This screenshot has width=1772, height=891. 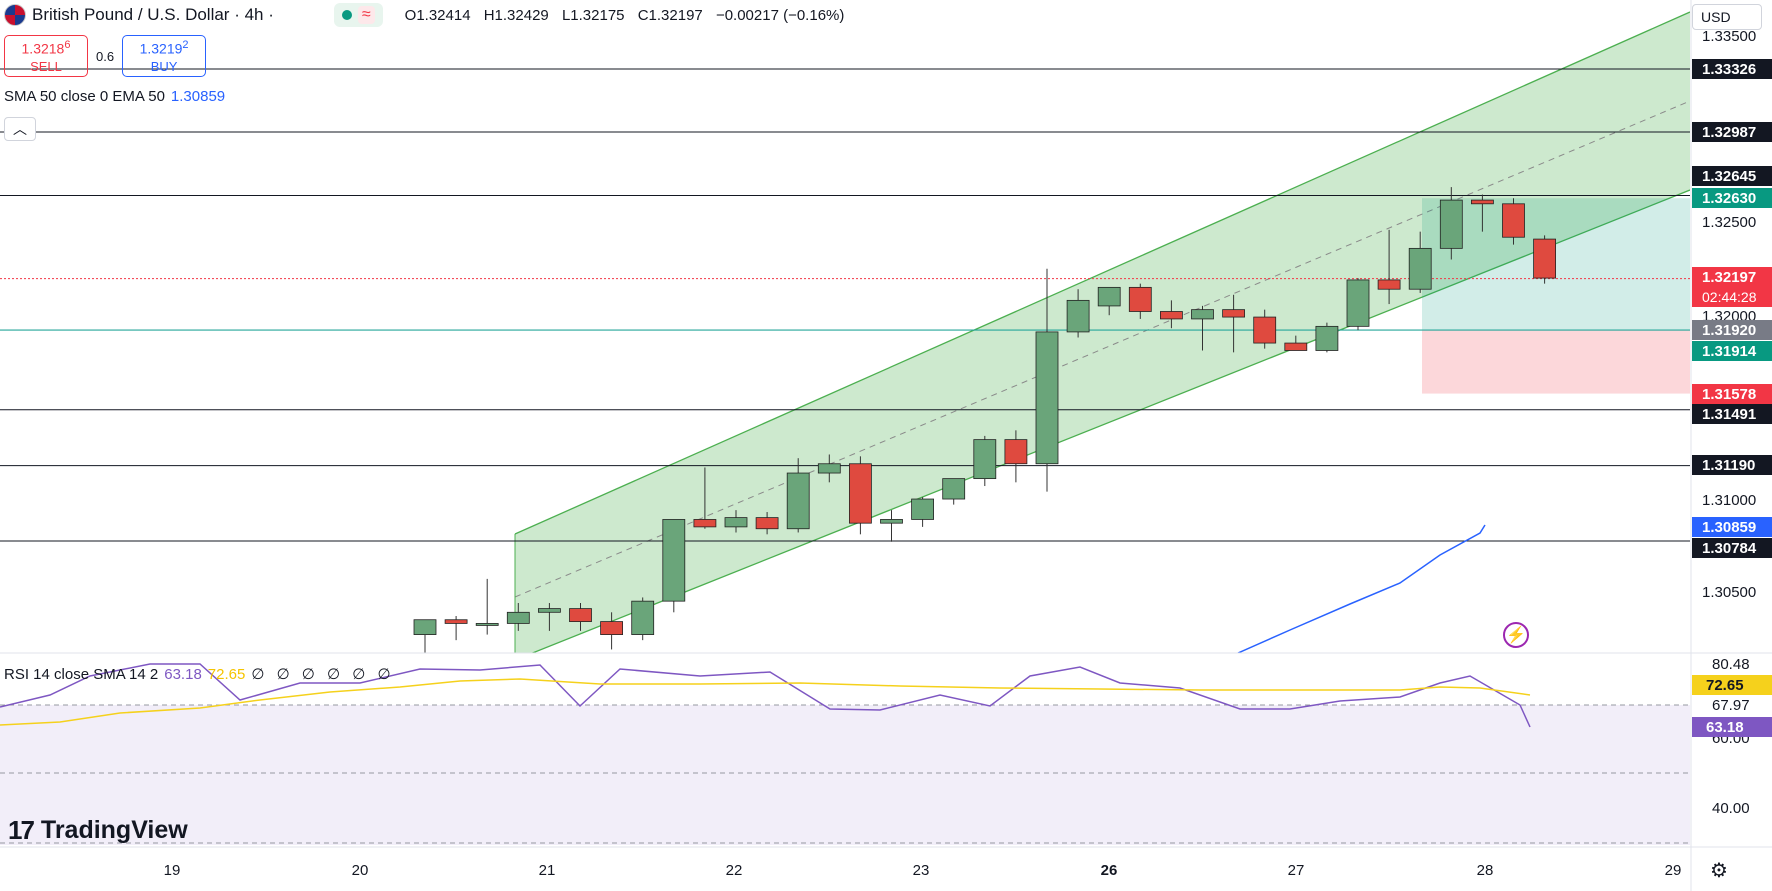 I want to click on time-tick-label: 27, so click(x=1296, y=870).